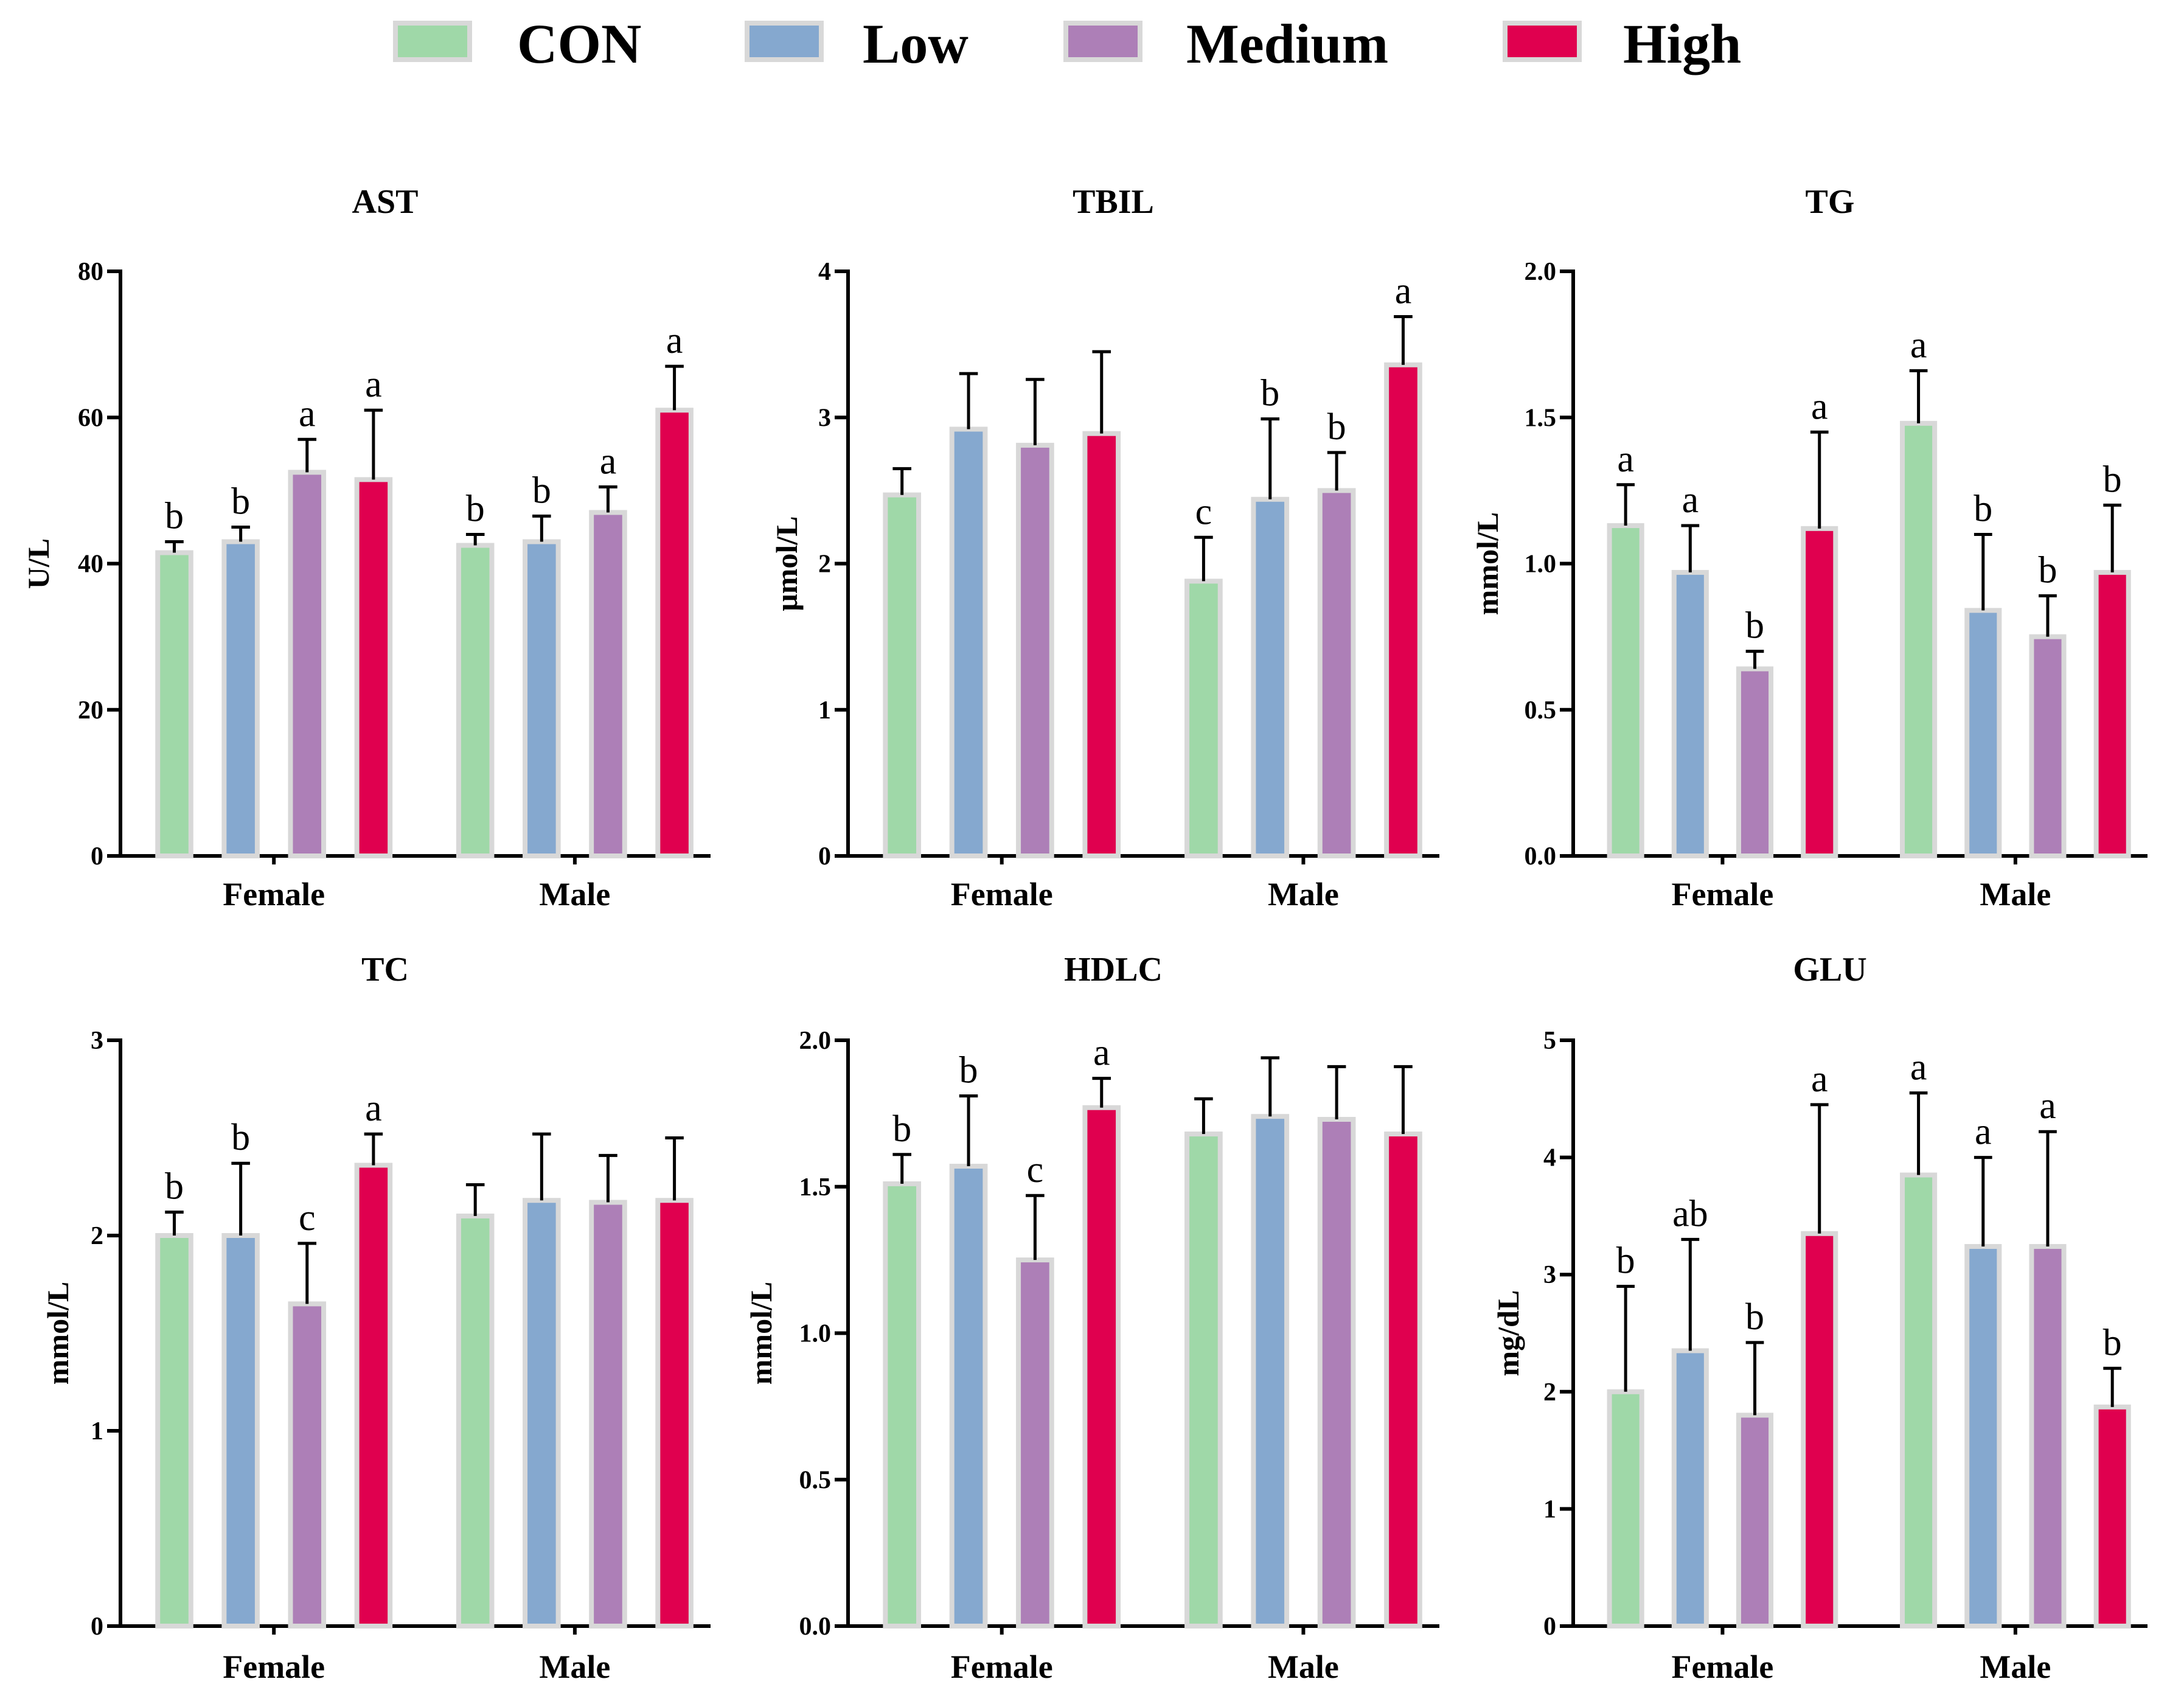 The image size is (2184, 1693). Describe the element at coordinates (1113, 970) in the screenshot. I see `panel-title: HDLC` at that location.